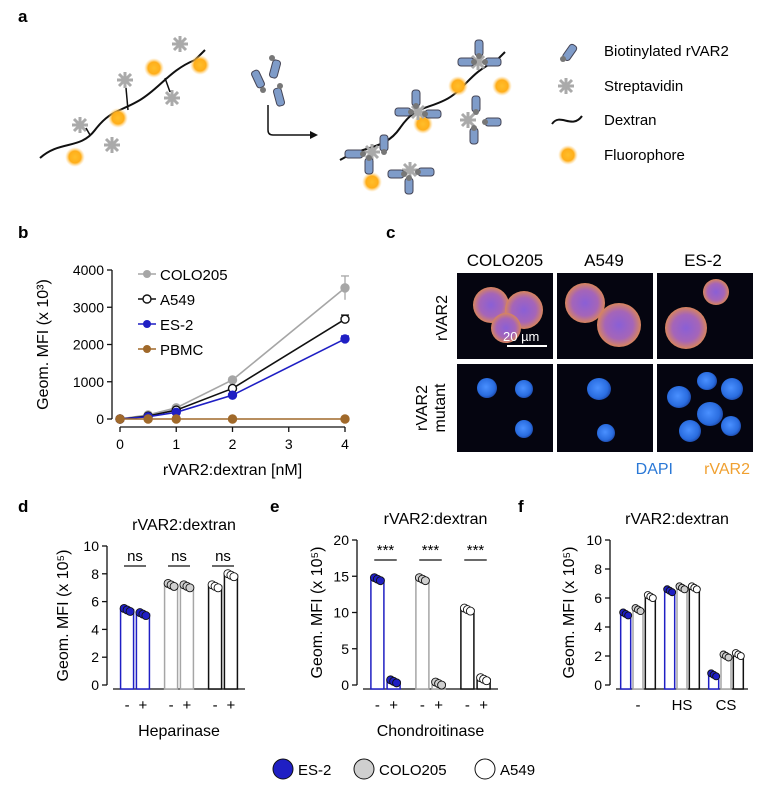 Image resolution: width=772 pixels, height=787 pixels. I want to click on rvar2-icon, so click(279, 95).